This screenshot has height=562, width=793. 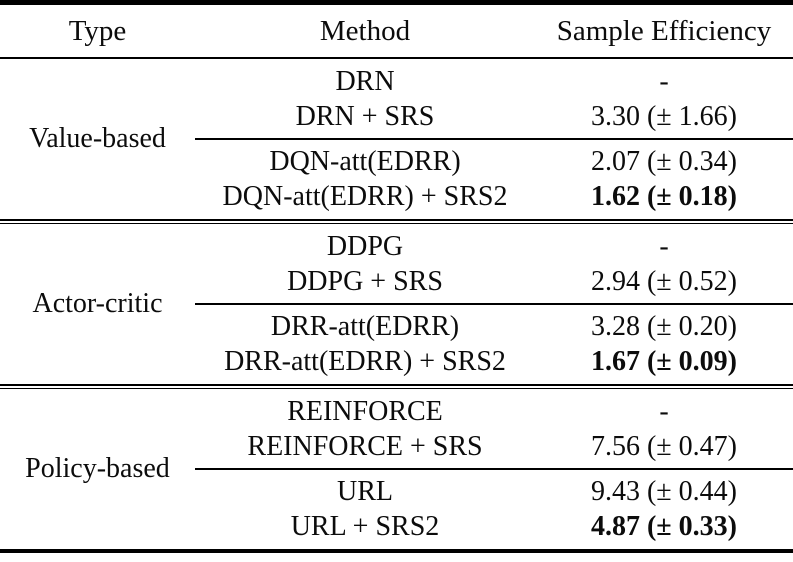 I want to click on header-rule, so click(x=396, y=58).